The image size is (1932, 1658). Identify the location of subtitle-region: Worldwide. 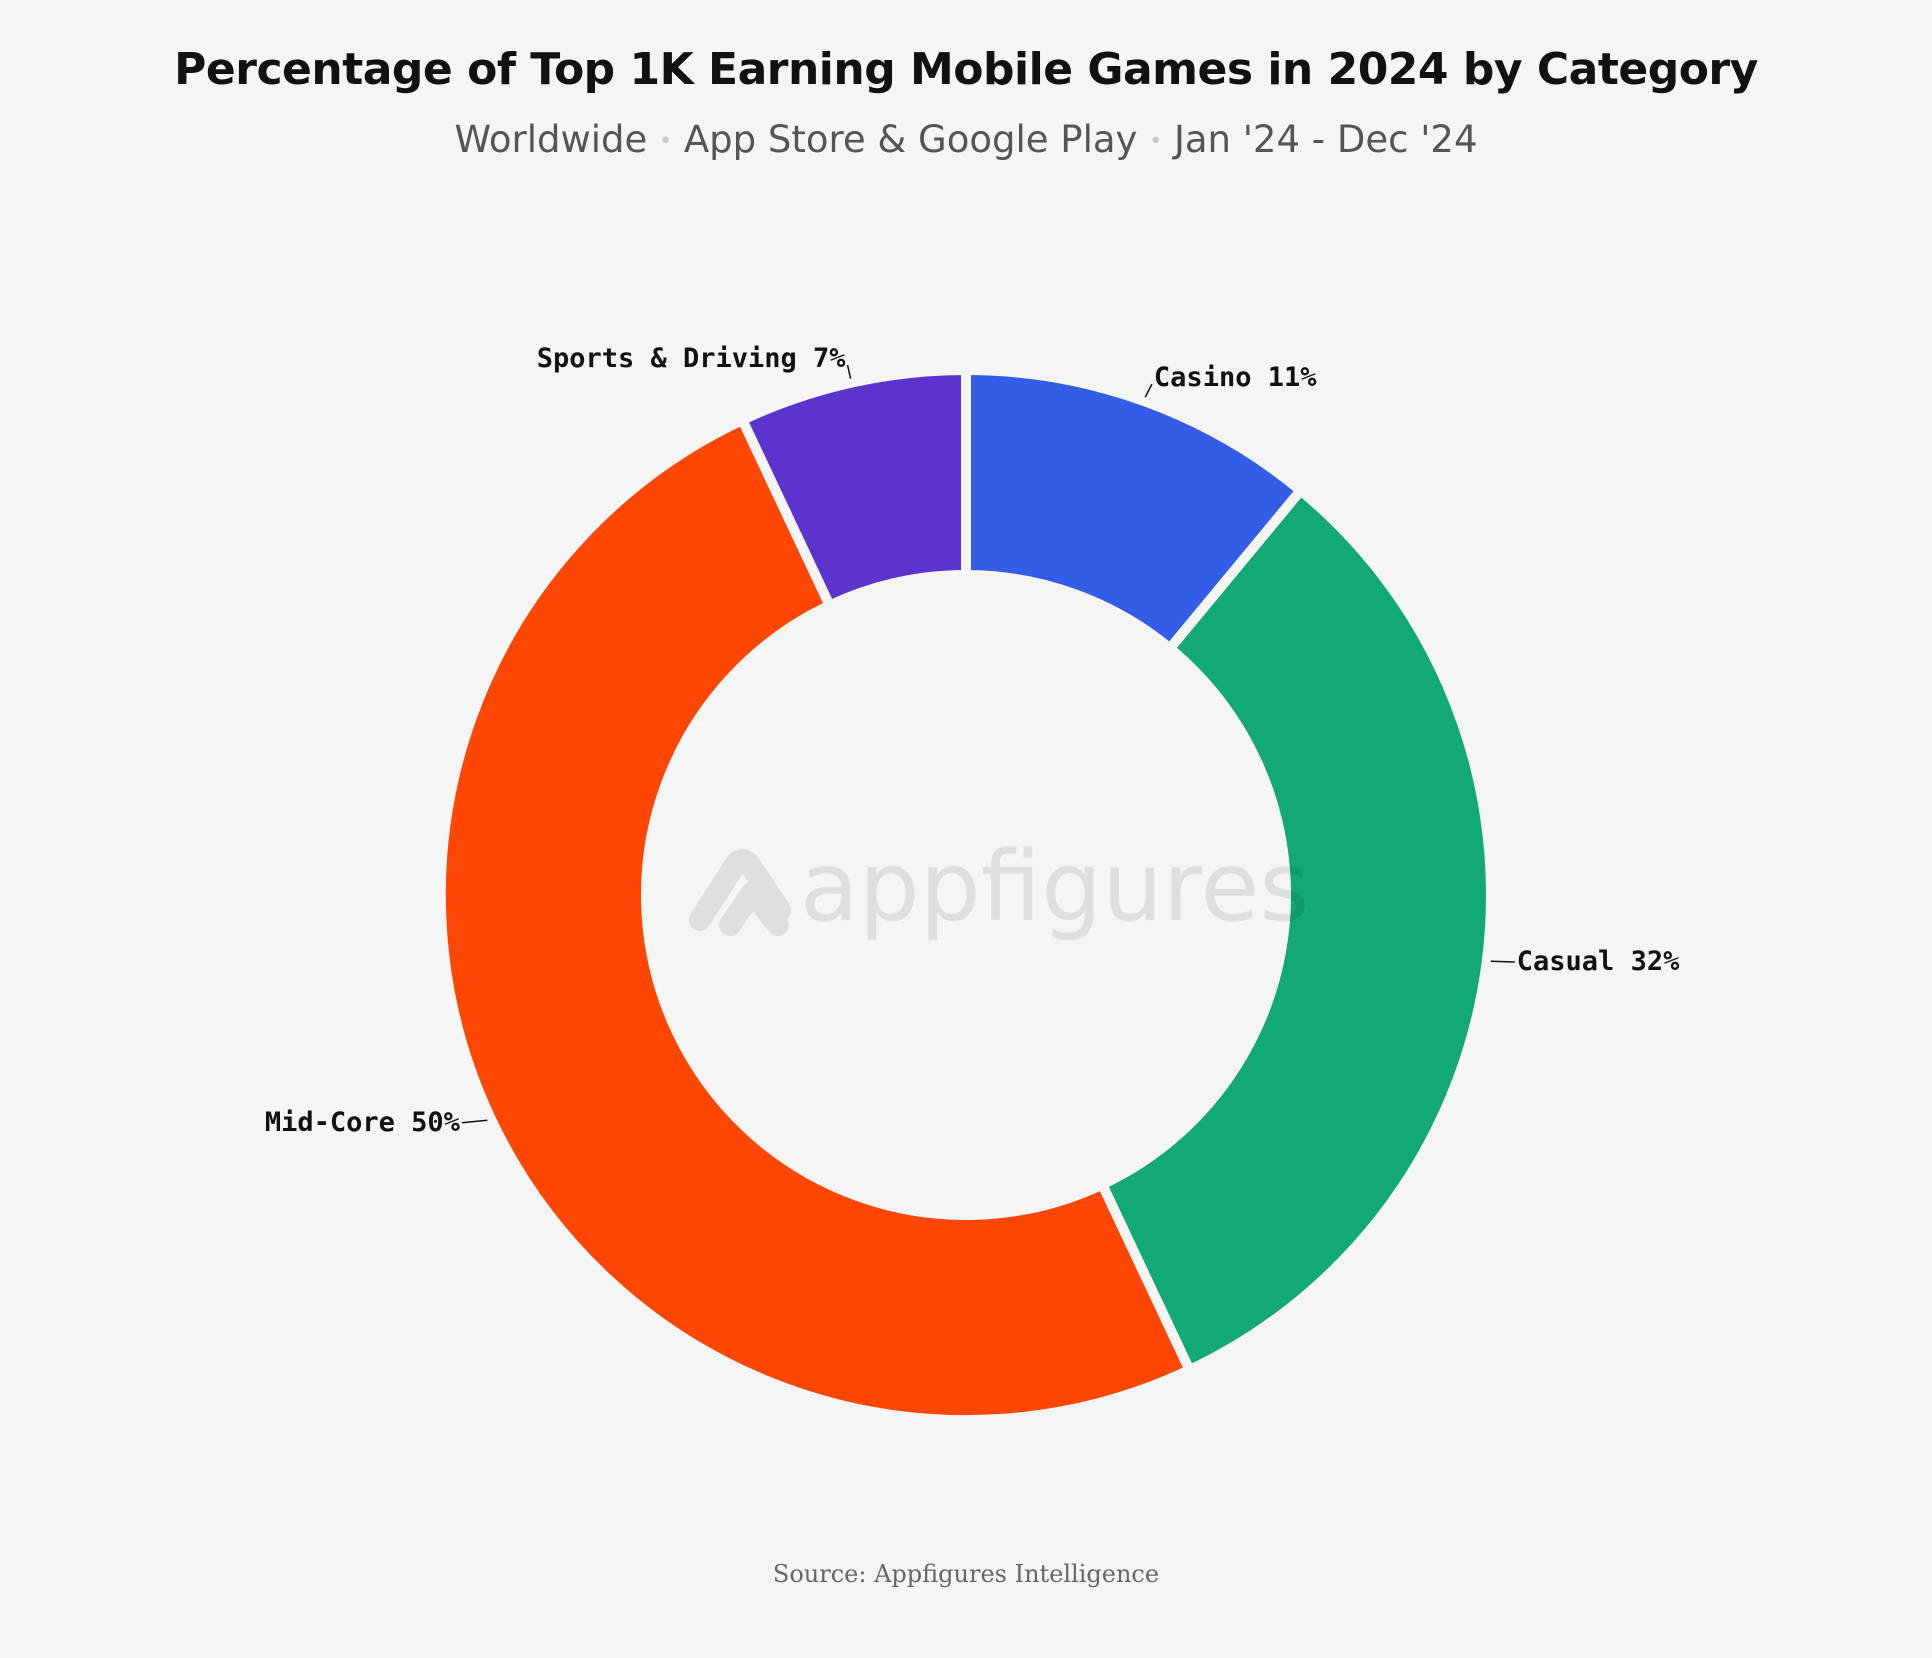
(551, 139).